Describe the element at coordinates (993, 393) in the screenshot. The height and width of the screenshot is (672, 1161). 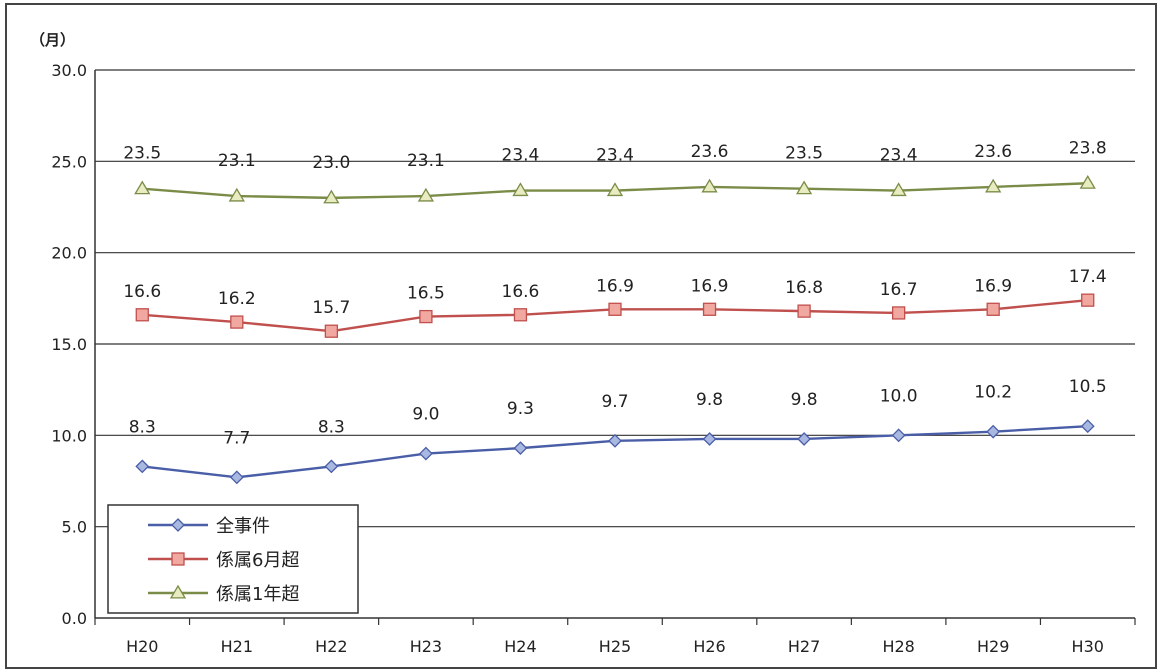
I see `data-label: 10.2` at that location.